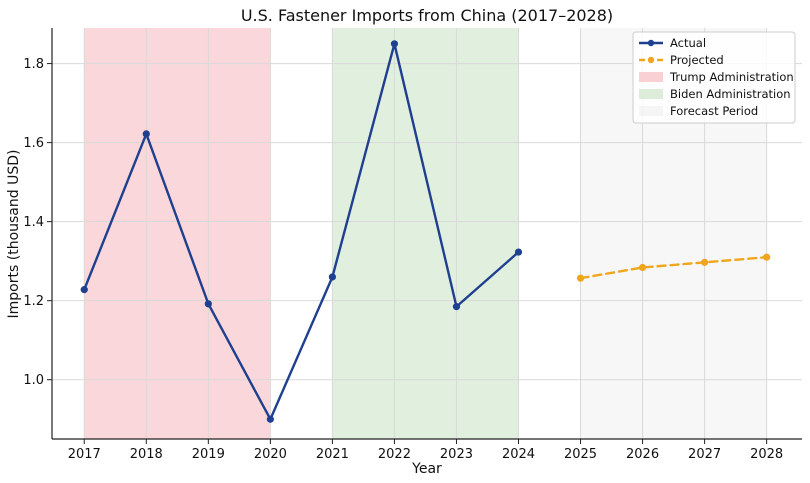 The height and width of the screenshot is (483, 810). I want to click on legend-label-biden-administration: Biden Administration, so click(730, 94).